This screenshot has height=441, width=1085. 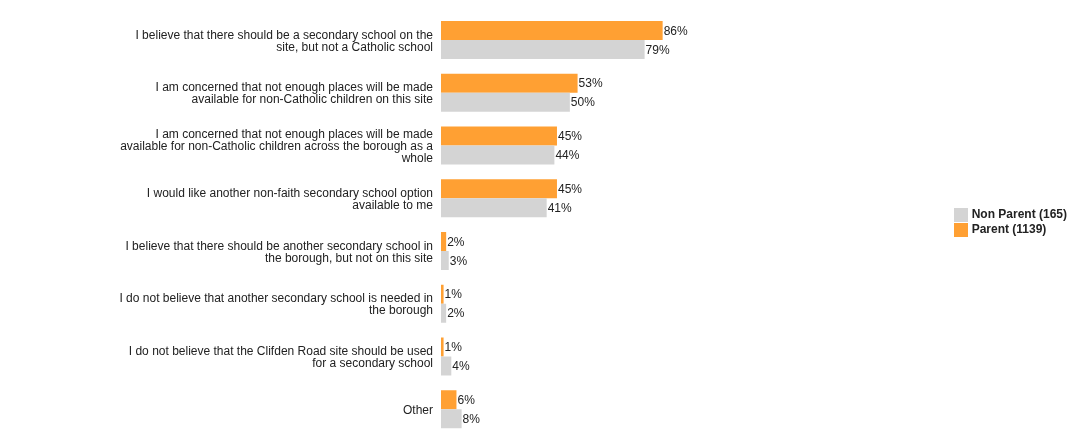 I want to click on y-tick-label: I would like another non-faith secondary school option available to me, so click(x=290, y=198).